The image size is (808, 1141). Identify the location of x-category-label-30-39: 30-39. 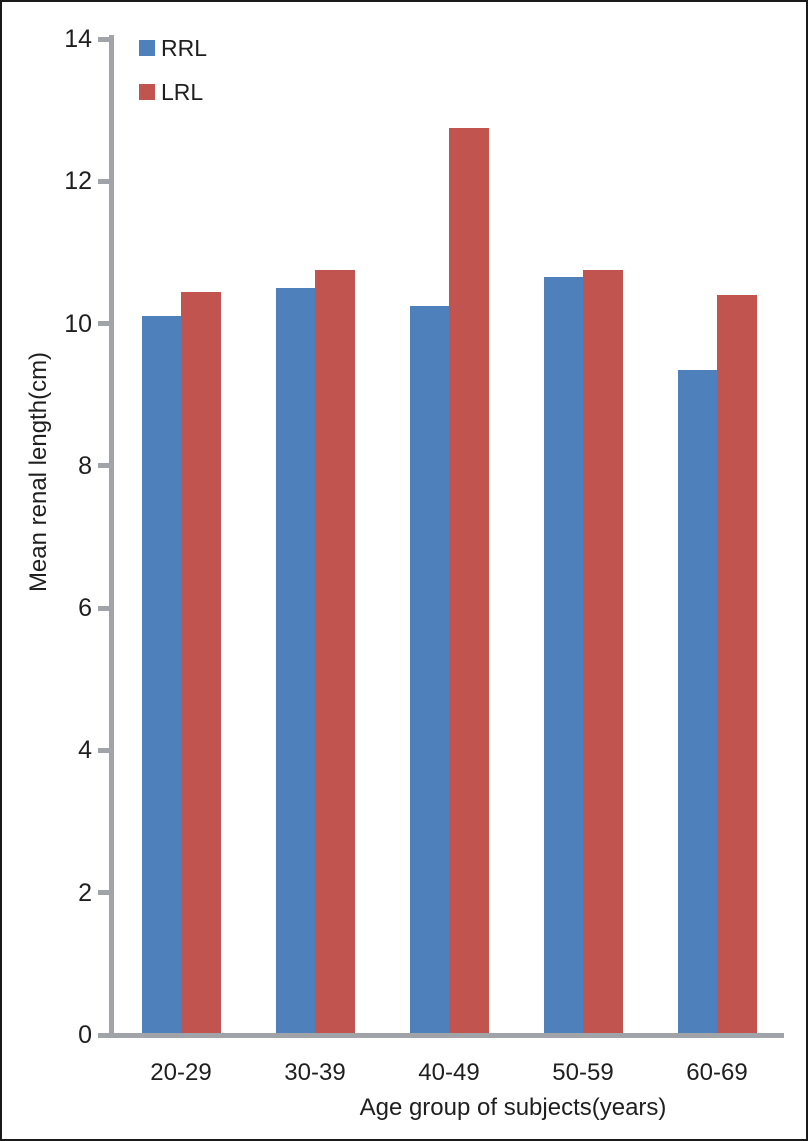
(315, 1072).